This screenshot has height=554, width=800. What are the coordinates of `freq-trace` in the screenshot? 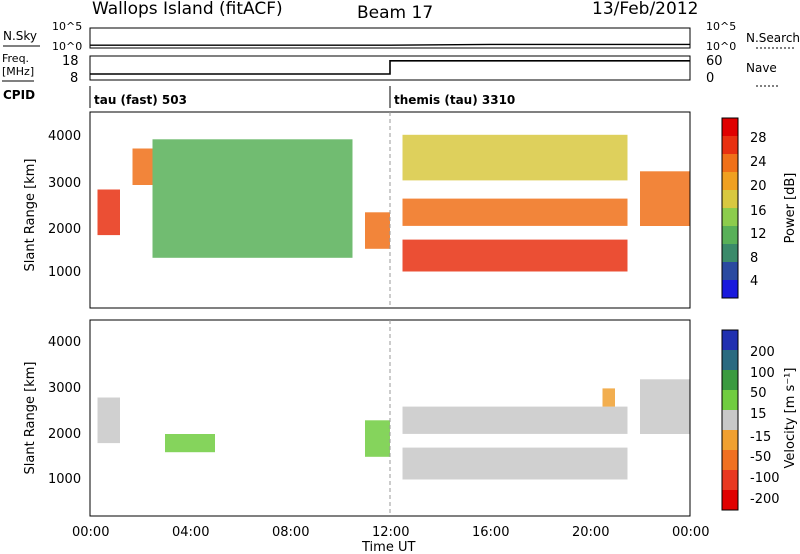 It's located at (390, 67).